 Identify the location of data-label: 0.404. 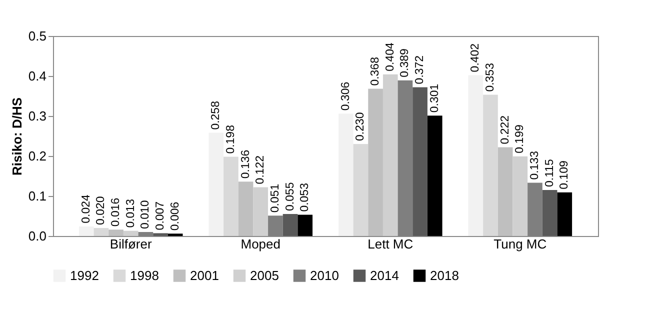
(390, 57).